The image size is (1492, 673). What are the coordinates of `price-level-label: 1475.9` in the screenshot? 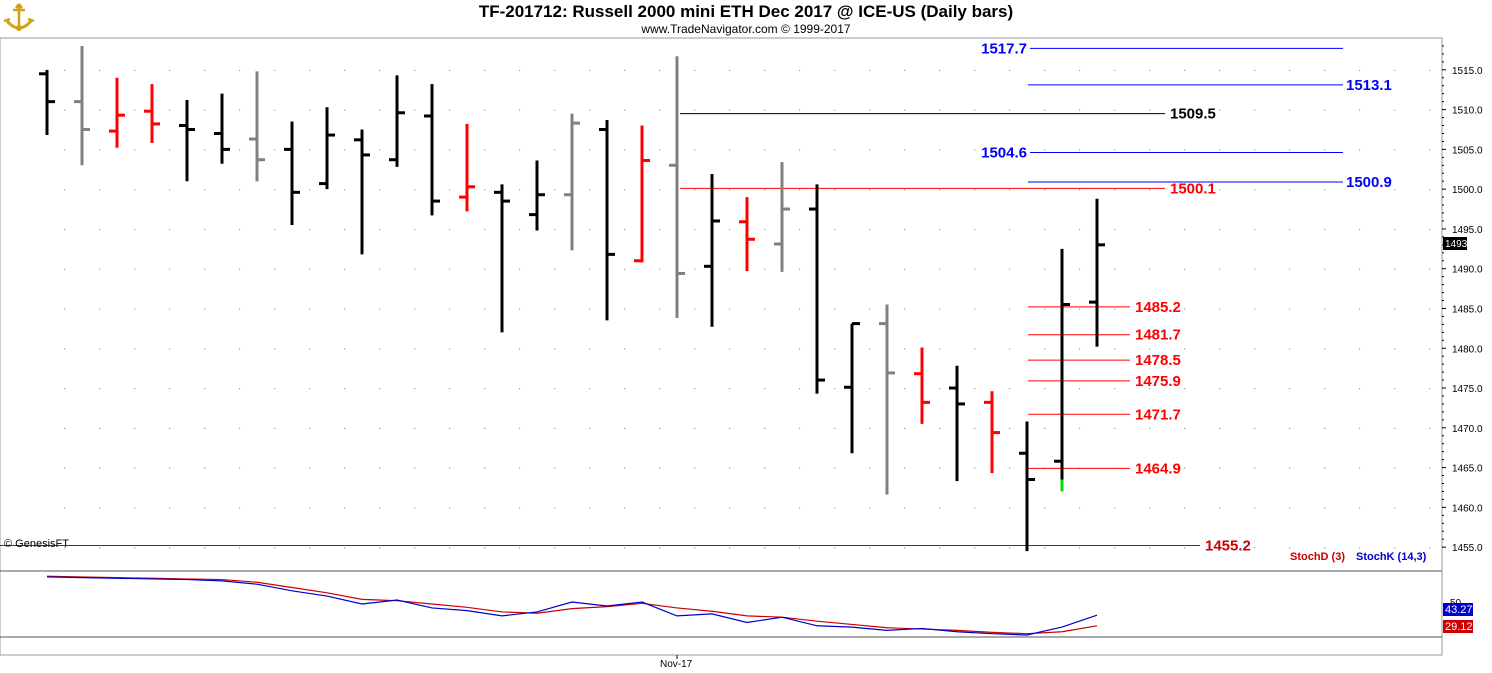 It's located at (1158, 381).